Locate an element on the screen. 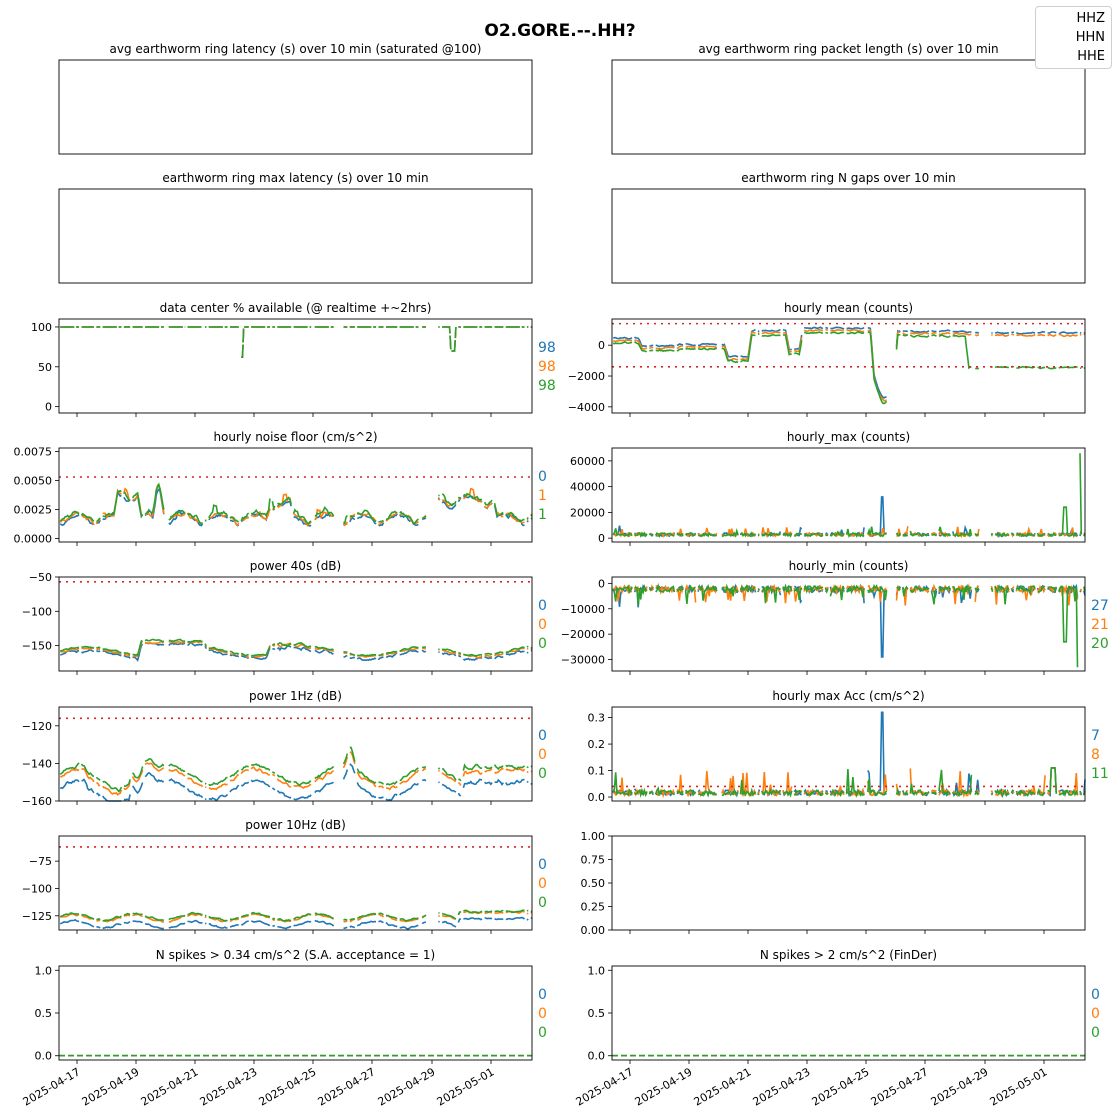  y-tick-label: −2000 is located at coordinates (586, 376).